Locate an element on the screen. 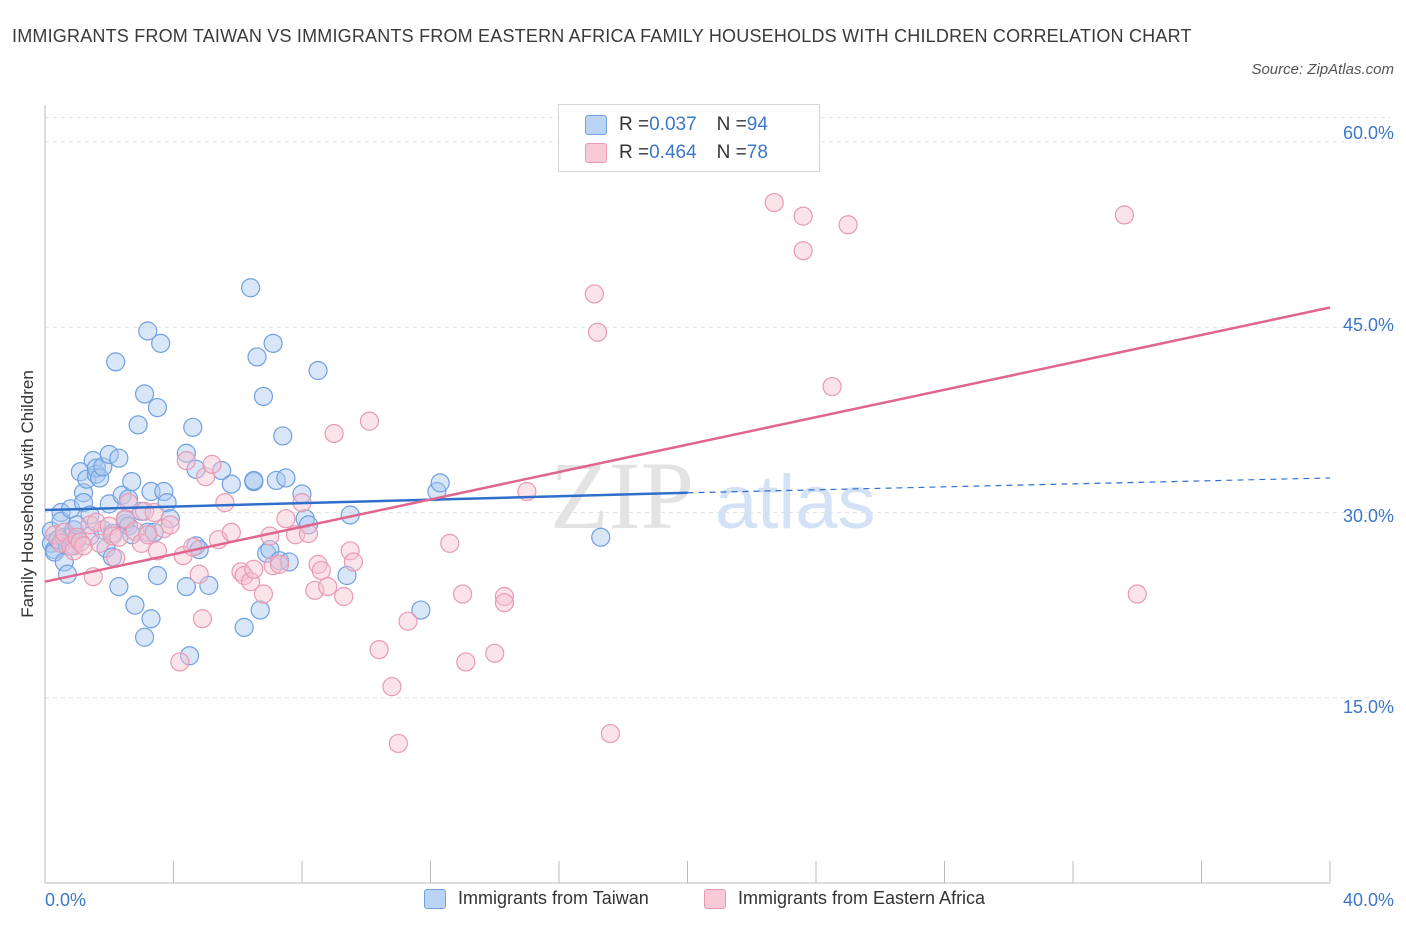  x-tick-label-max: 40.0% is located at coordinates (1368, 900).